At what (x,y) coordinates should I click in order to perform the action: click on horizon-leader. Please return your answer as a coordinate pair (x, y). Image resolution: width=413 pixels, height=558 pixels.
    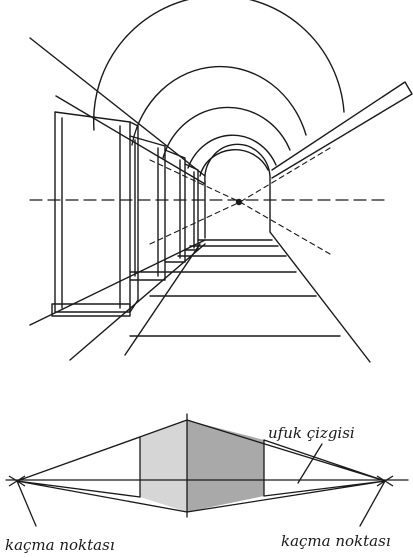
    Looking at the image, I should click on (310, 463).